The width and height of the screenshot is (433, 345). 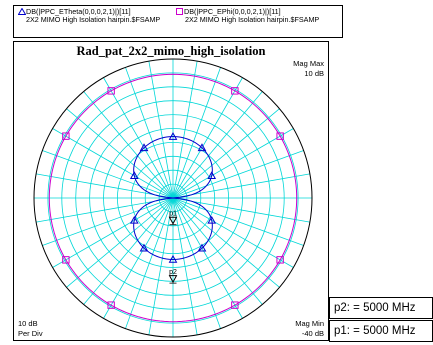 I want to click on marker-p2-symbol, so click(x=173, y=279).